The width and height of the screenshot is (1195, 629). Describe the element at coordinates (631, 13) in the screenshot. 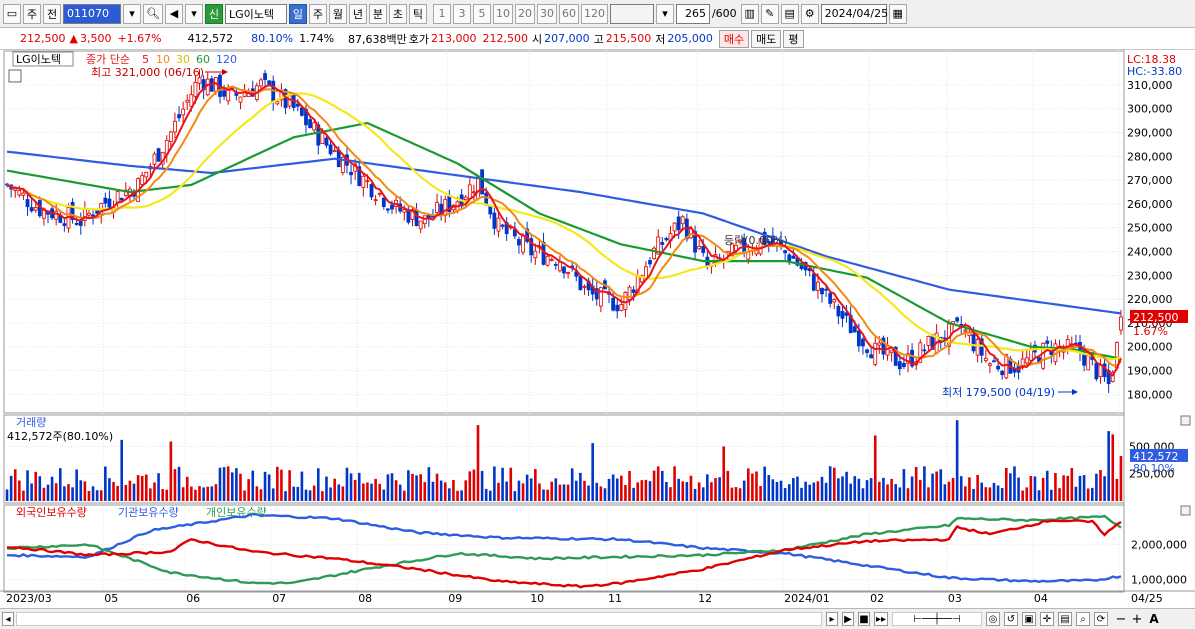

I see `interval-custom-input` at that location.